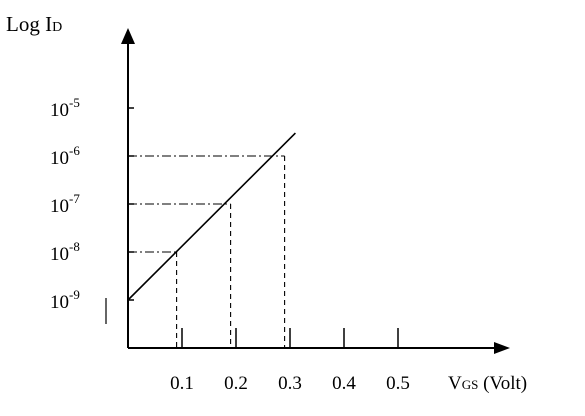  What do you see at coordinates (182, 383) in the screenshot?
I see `x-tick-label-0: 0.1` at bounding box center [182, 383].